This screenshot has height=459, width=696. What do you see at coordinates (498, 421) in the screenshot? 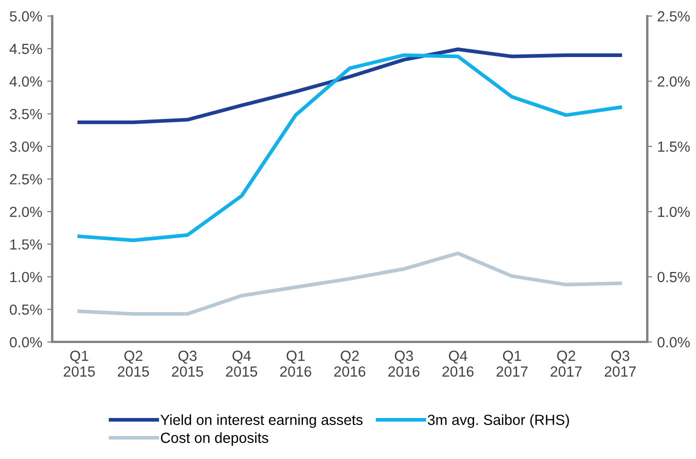
I see `legend-label: 3m avg. Saibor (RHS)` at bounding box center [498, 421].